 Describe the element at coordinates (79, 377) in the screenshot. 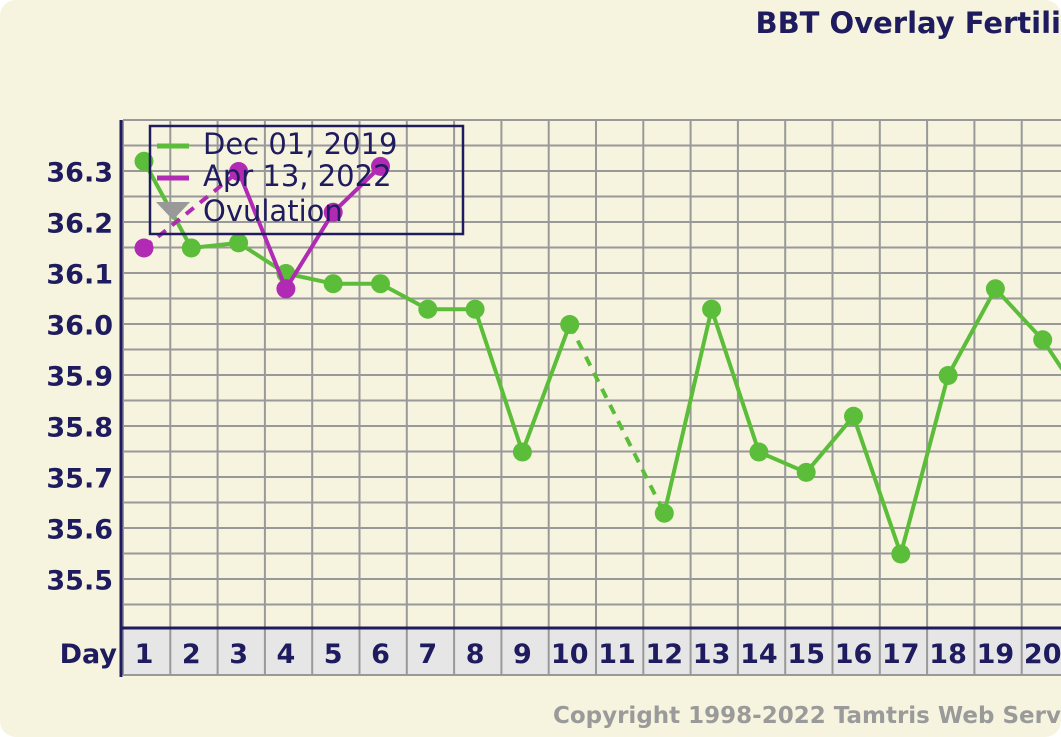

I see `y-tick-label: 35.9` at that location.